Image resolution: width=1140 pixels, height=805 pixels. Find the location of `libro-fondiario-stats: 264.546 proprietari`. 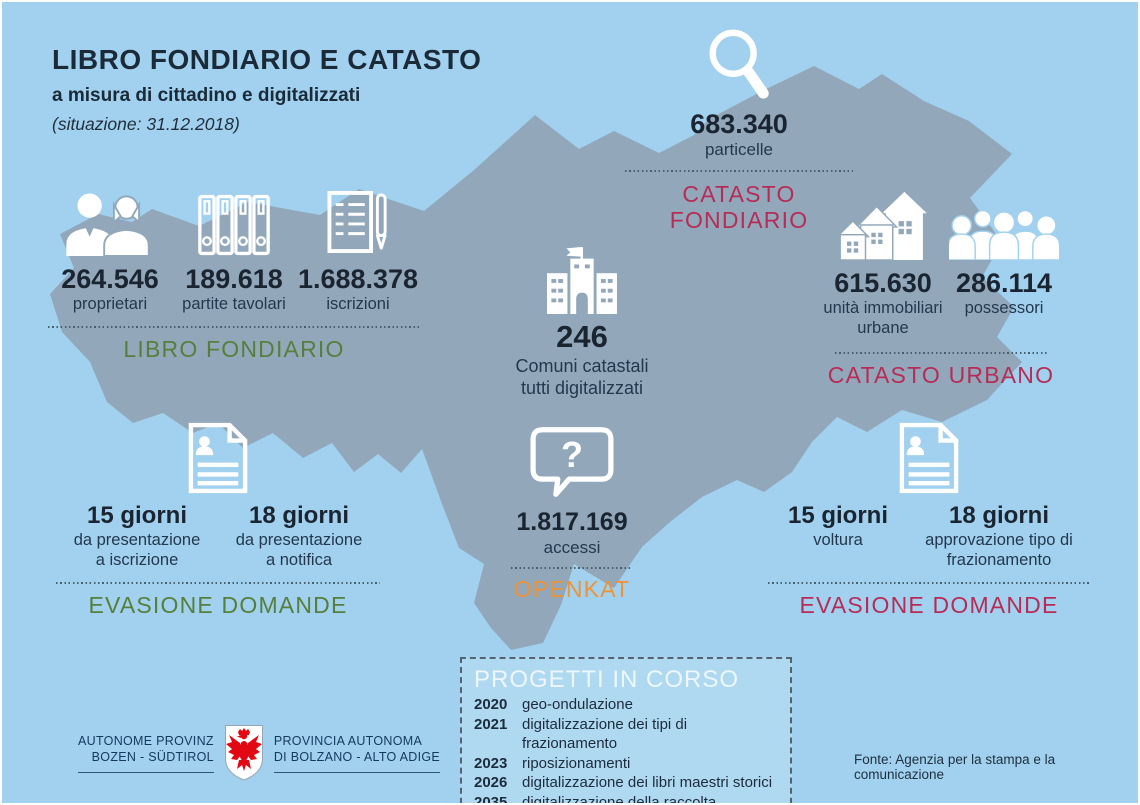

libro-fondiario-stats: 264.546 proprietari is located at coordinates (234, 251).